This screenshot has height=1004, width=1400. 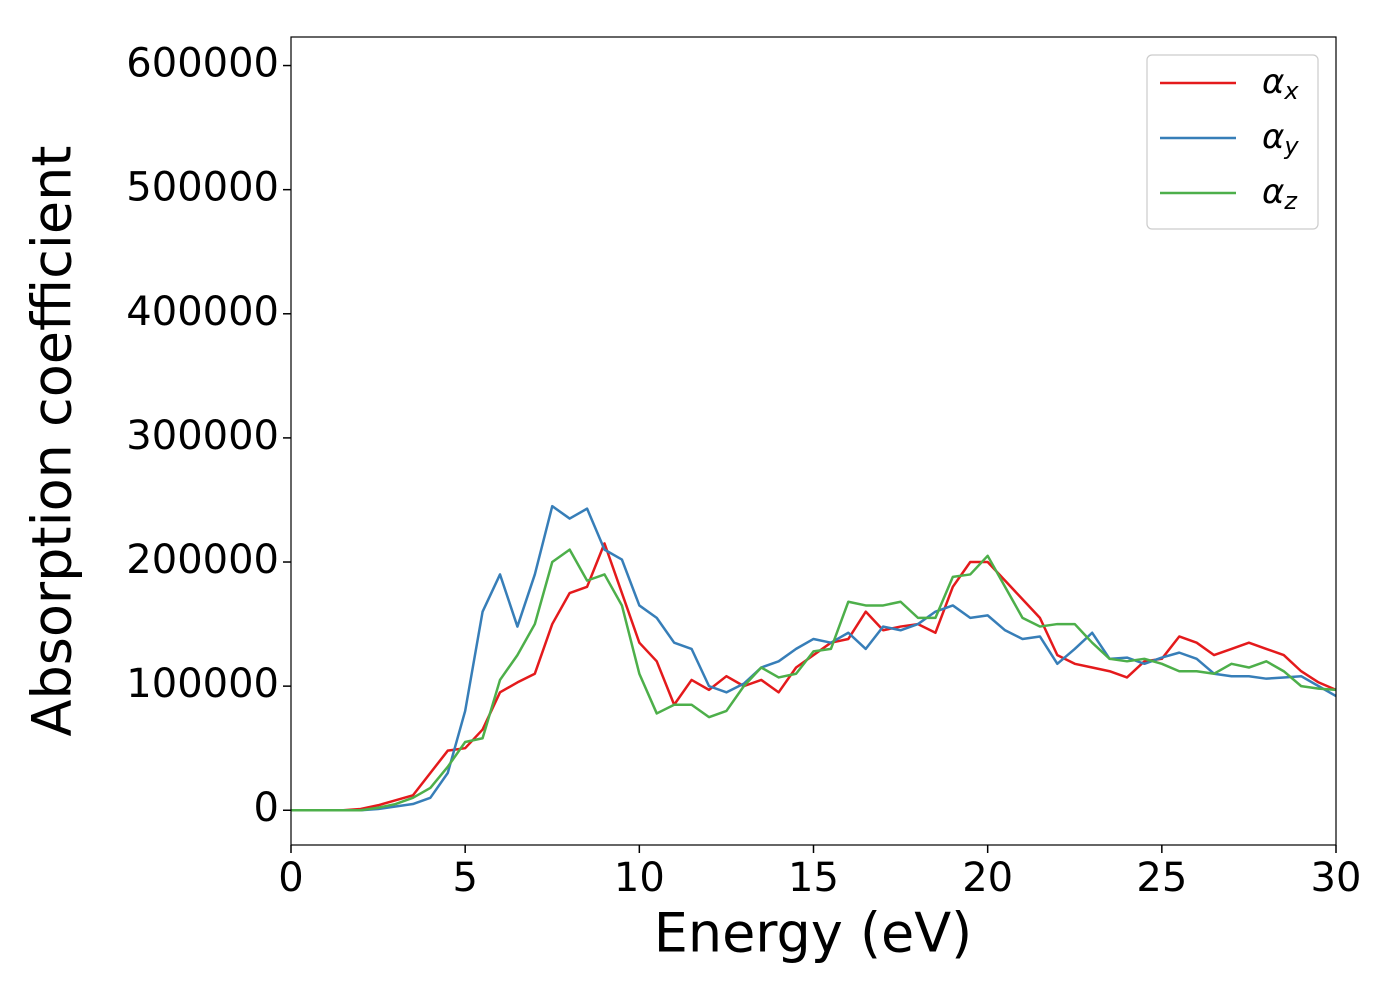 I want to click on x-tick-label: 30, so click(x=1336, y=878).